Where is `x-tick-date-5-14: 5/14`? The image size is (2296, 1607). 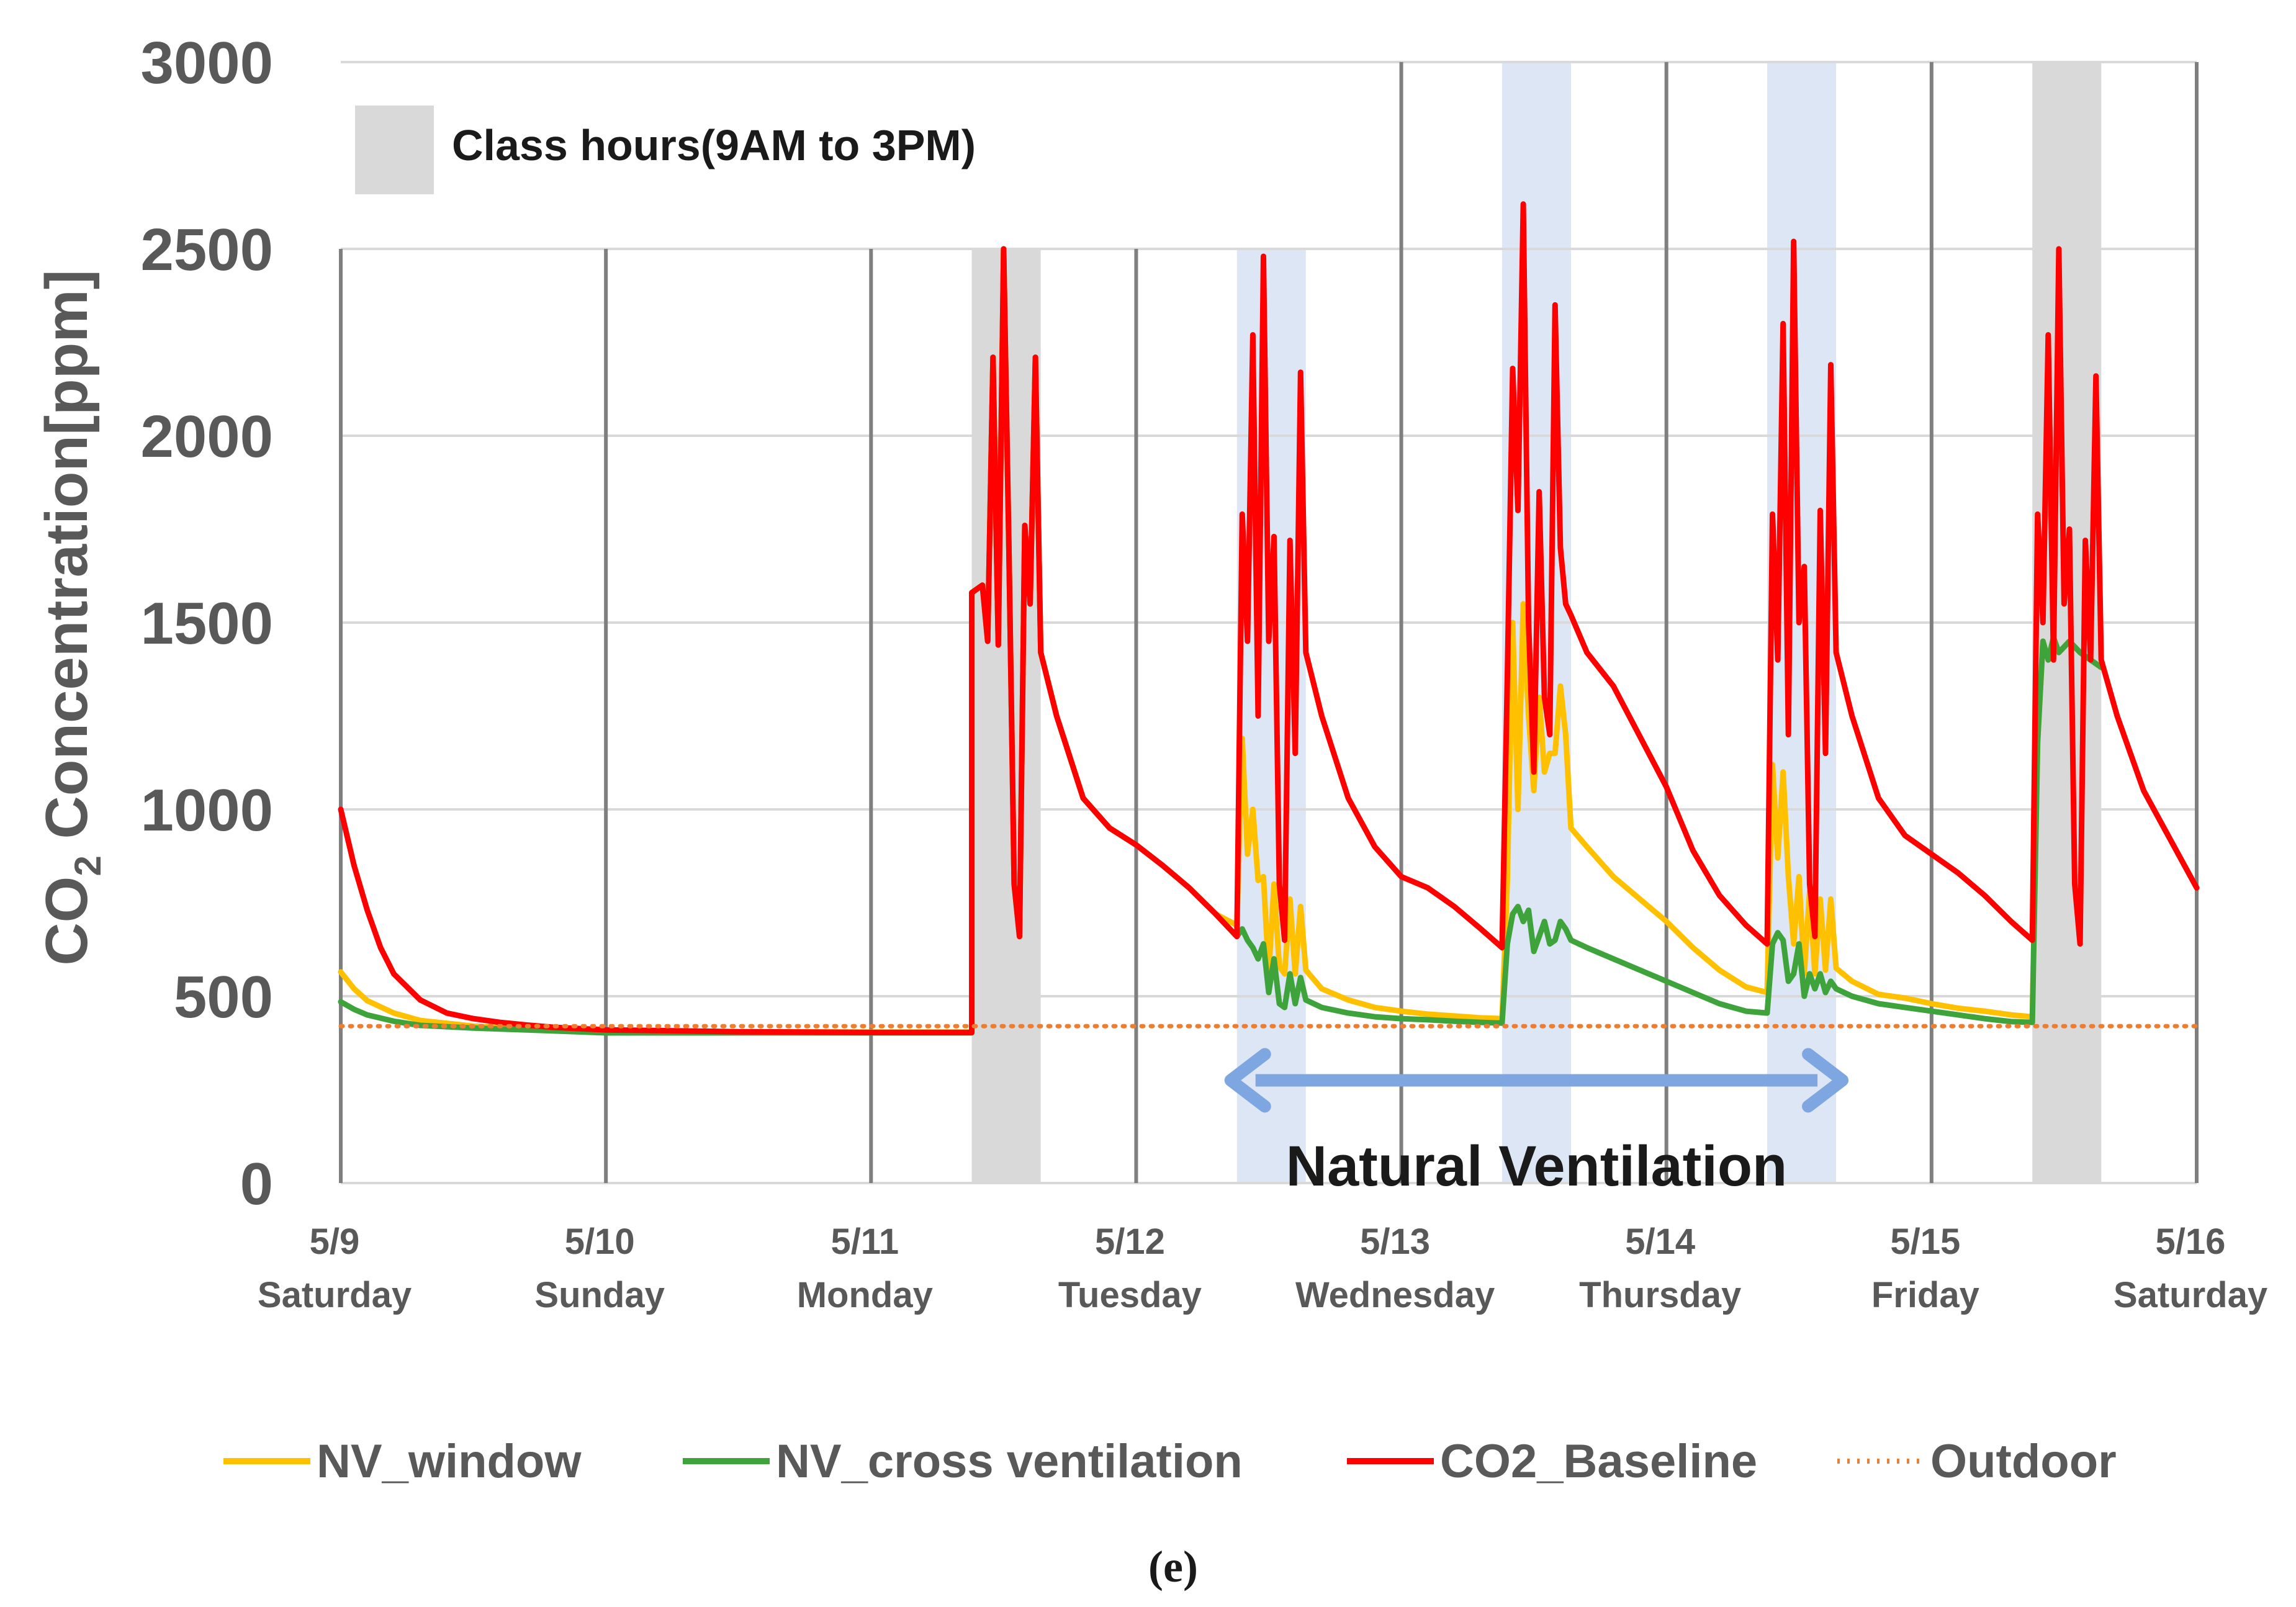
x-tick-date-5-14: 5/14 is located at coordinates (1660, 1242).